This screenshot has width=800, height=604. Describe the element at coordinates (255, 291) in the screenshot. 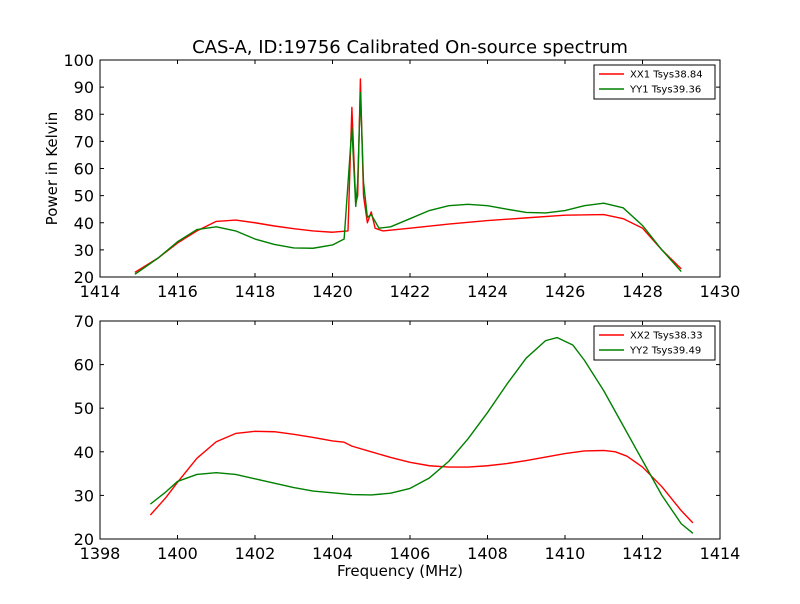

I see `x-tick-label: 1418` at that location.